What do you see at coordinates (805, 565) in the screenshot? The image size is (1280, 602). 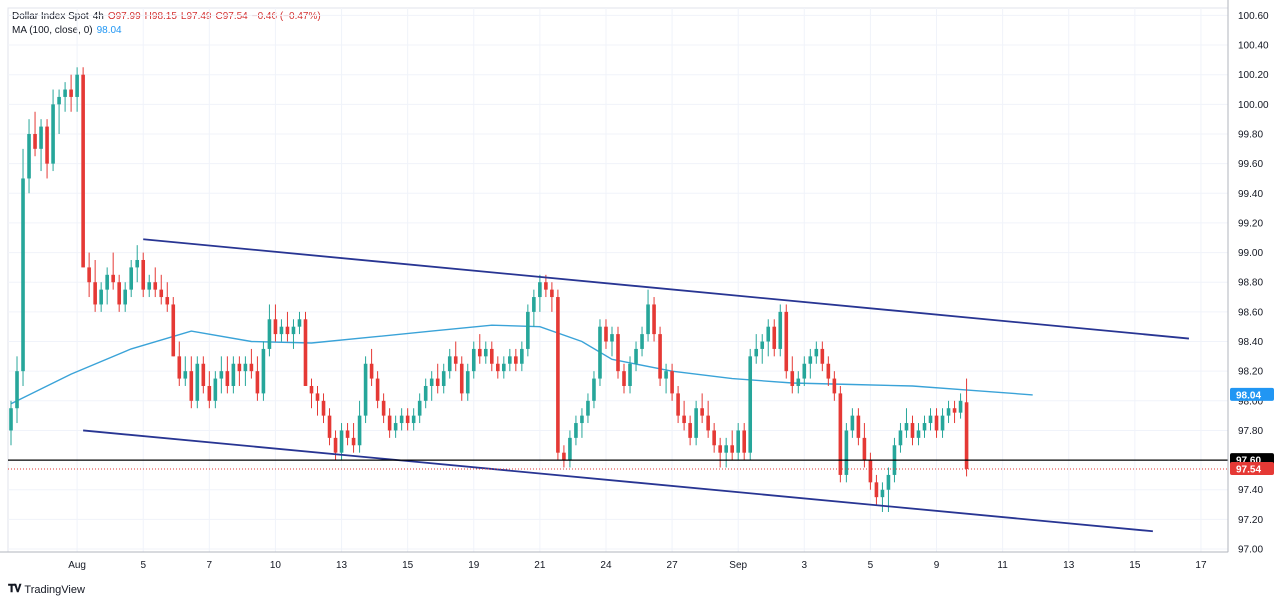 I see `x-tick-label: 3` at bounding box center [805, 565].